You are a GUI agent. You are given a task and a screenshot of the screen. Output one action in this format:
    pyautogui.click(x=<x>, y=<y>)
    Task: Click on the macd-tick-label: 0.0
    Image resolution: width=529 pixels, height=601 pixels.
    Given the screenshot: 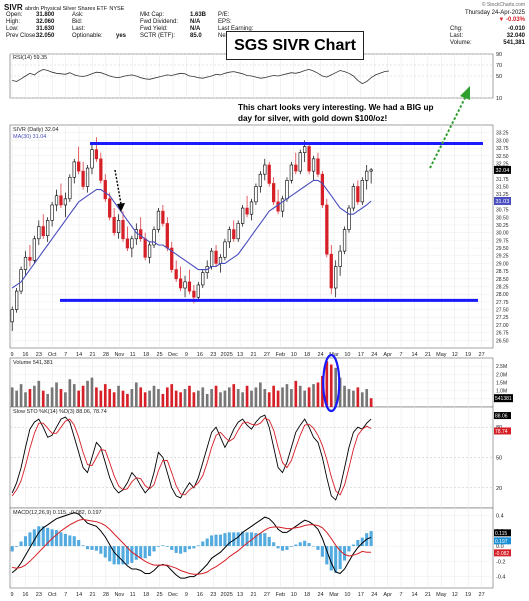 What is the action you would take?
    pyautogui.click(x=500, y=547)
    